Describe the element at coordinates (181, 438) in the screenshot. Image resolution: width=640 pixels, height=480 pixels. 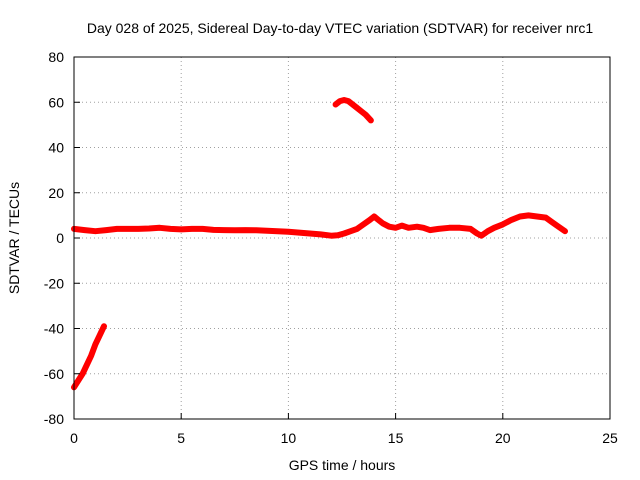
I see `x-tick-label: 5` at that location.